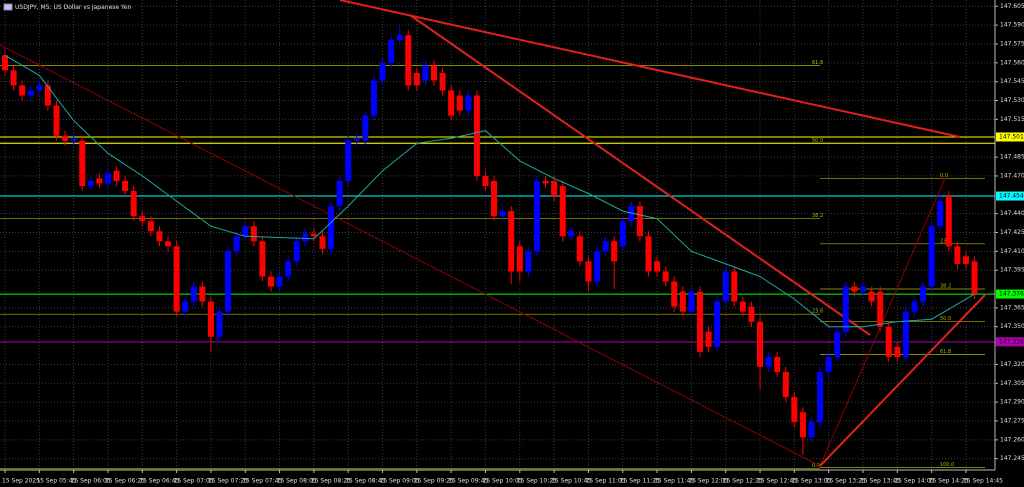 This screenshot has height=487, width=1024. What do you see at coordinates (1011, 136) in the screenshot?
I see `price-tag-label: 147.501` at bounding box center [1011, 136].